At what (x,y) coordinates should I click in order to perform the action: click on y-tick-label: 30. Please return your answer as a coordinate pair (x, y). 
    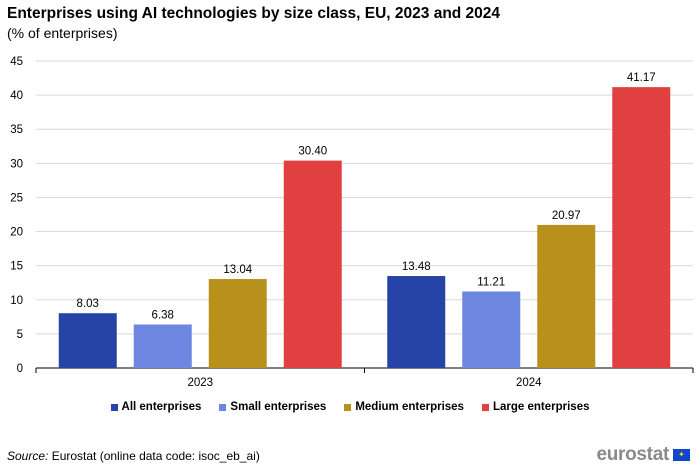
    Looking at the image, I should click on (16, 164).